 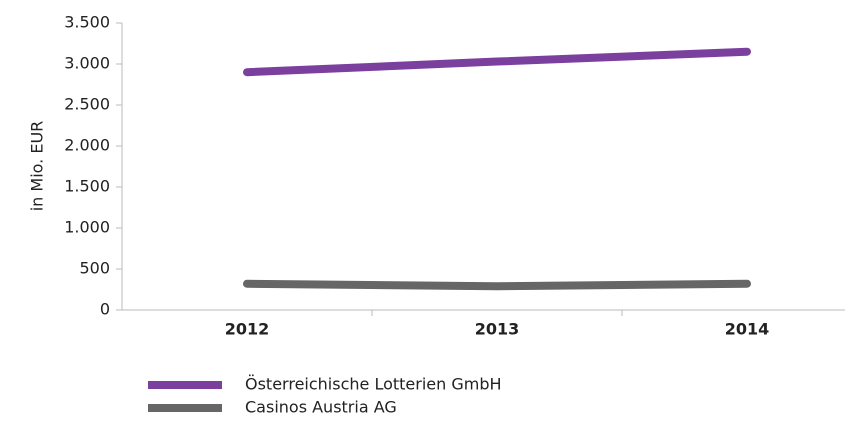 I want to click on y-tick-label: 500, so click(x=94, y=268).